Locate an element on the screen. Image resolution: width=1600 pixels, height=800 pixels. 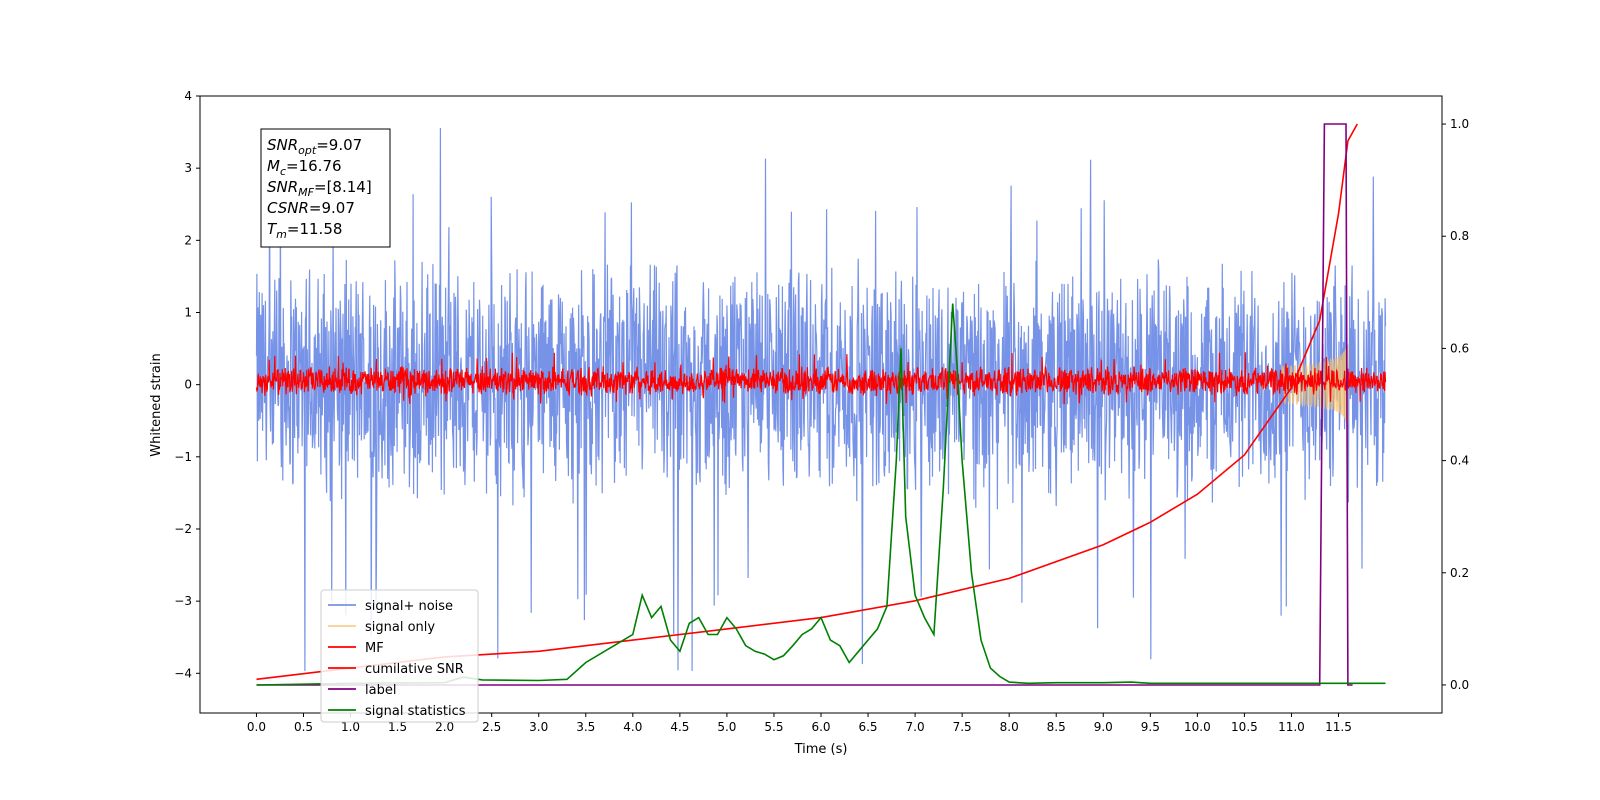
x-tick-label: 4.0 is located at coordinates (632, 727).